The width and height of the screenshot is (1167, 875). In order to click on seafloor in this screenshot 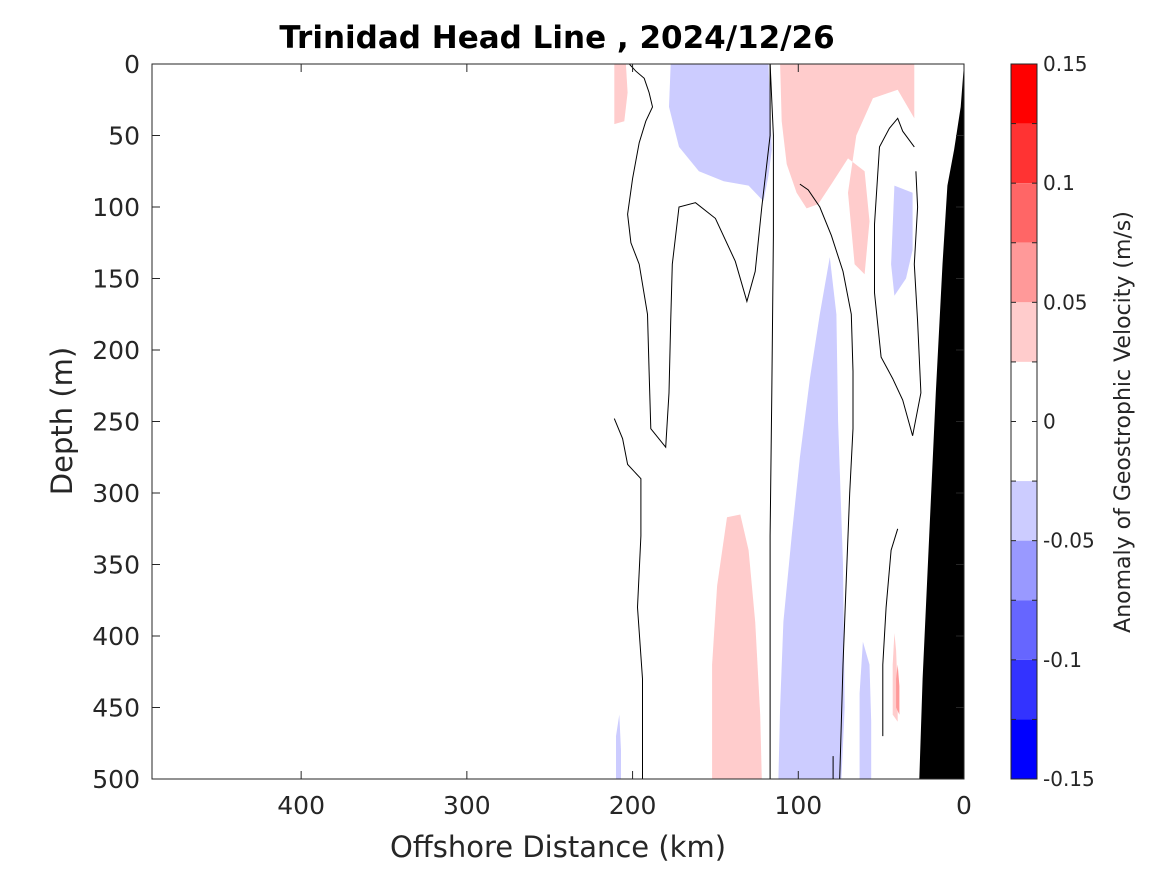, I will do `click(941, 421)`.